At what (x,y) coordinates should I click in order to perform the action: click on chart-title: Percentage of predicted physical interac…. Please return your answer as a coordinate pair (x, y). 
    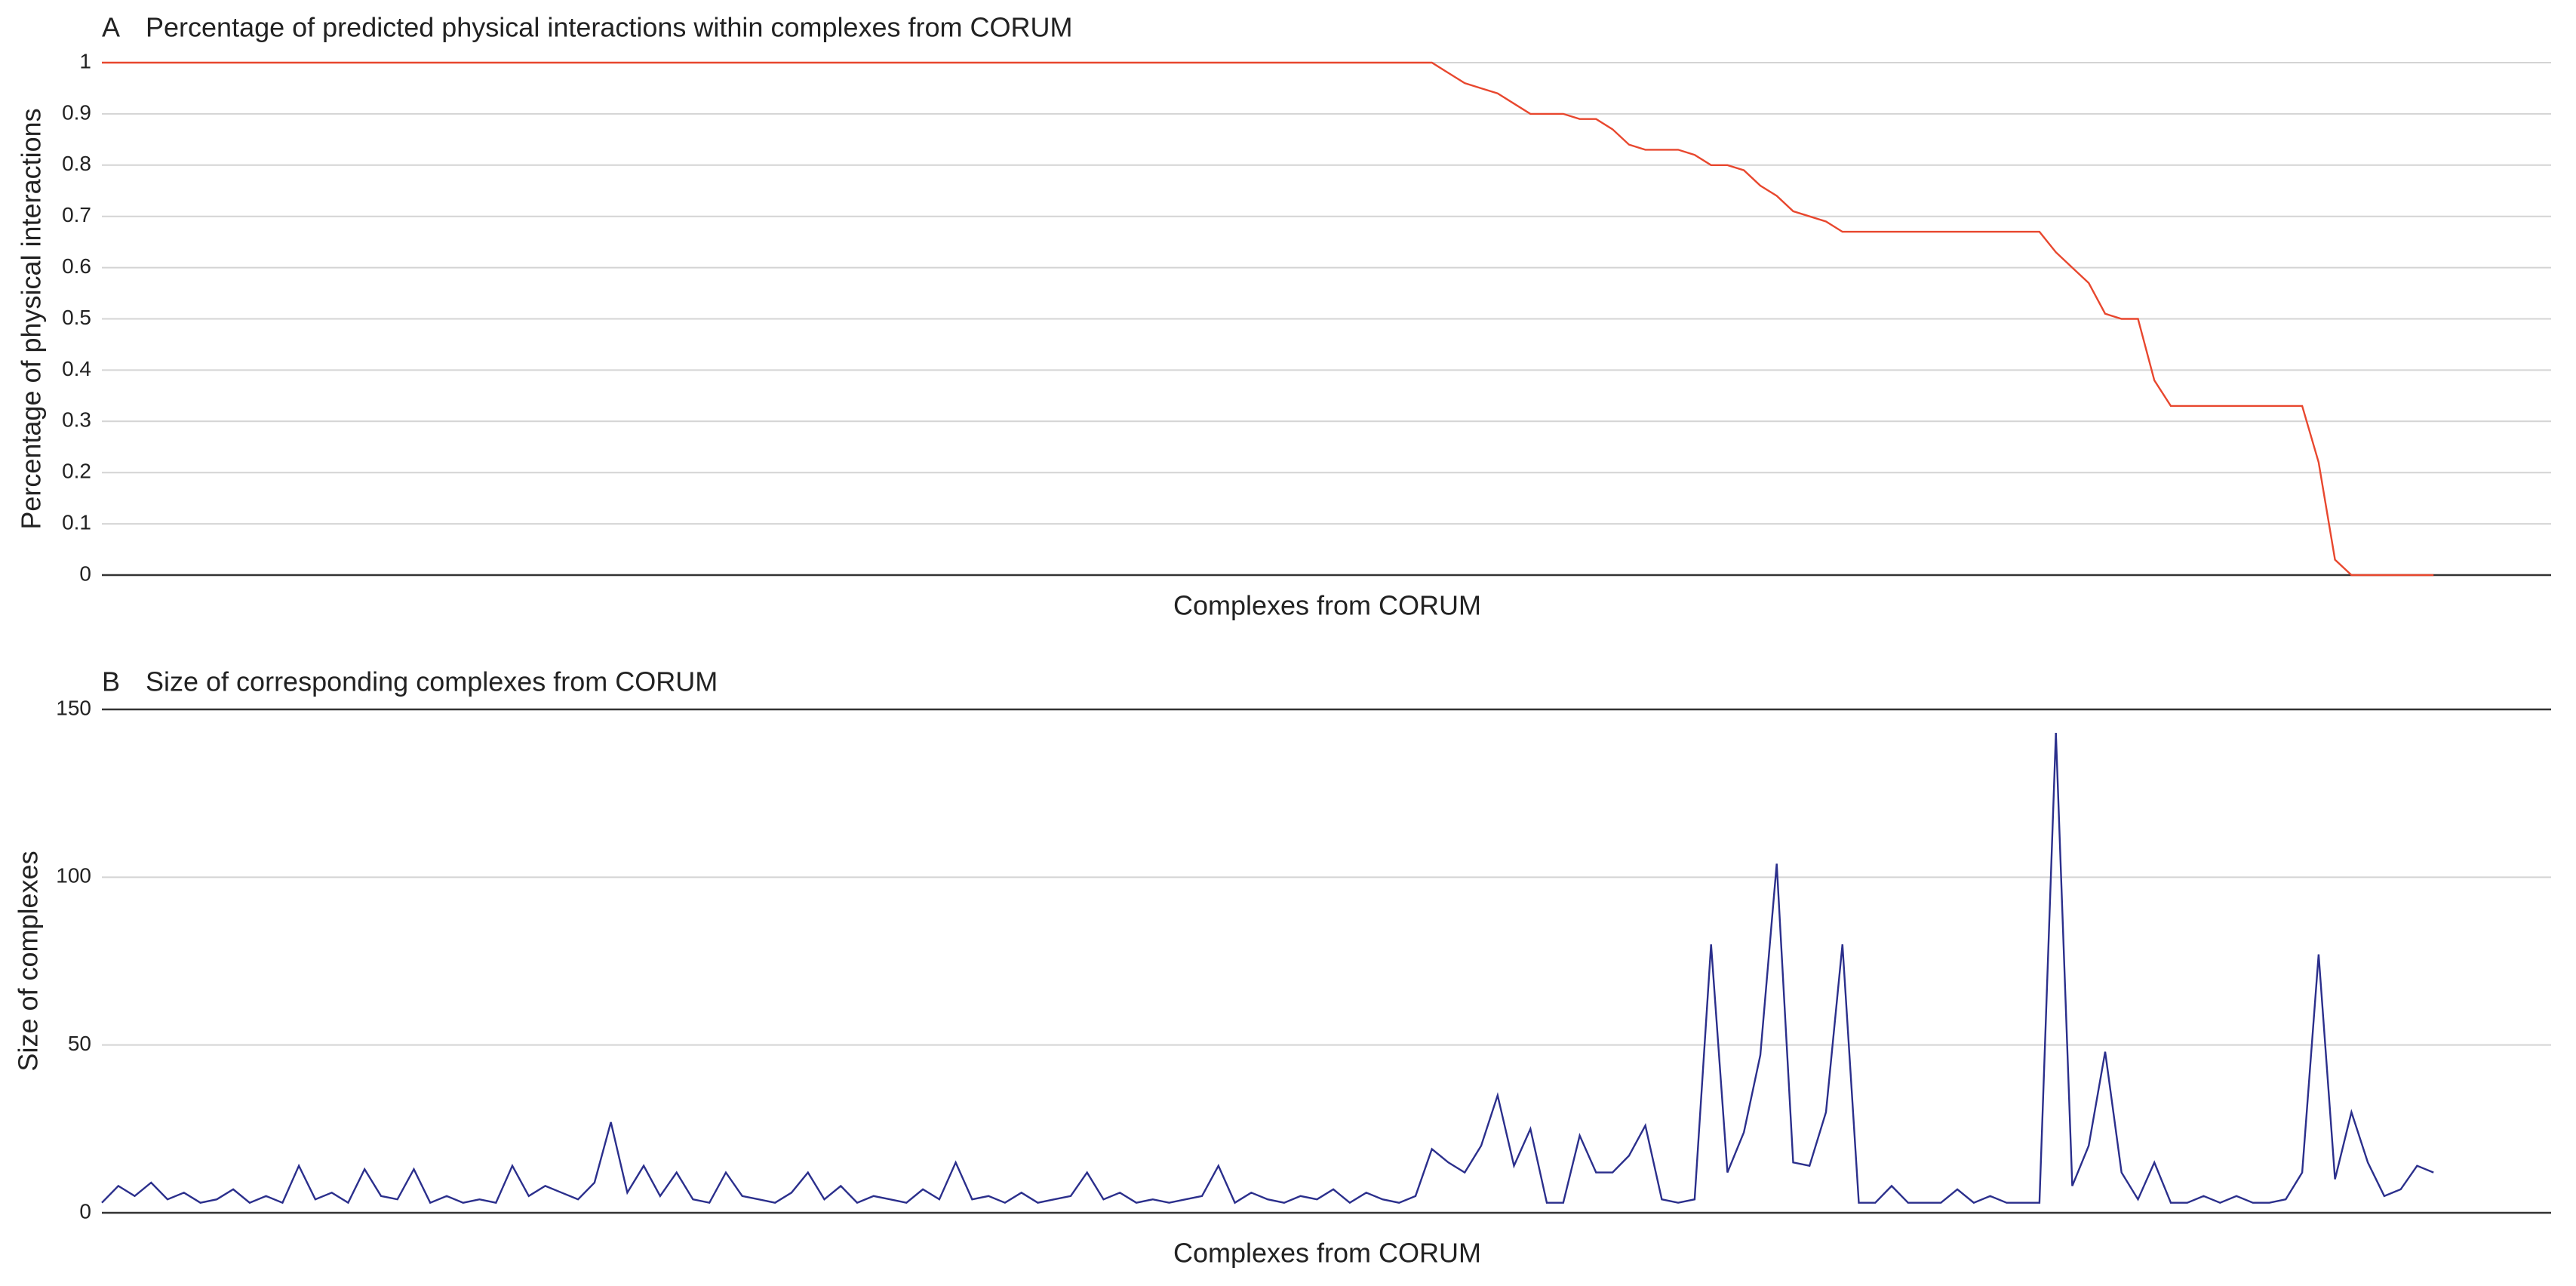
    Looking at the image, I should click on (609, 27).